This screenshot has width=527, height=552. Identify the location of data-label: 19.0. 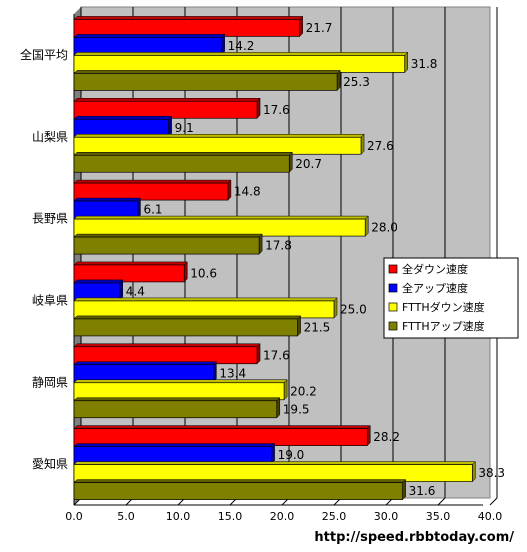
(291, 455).